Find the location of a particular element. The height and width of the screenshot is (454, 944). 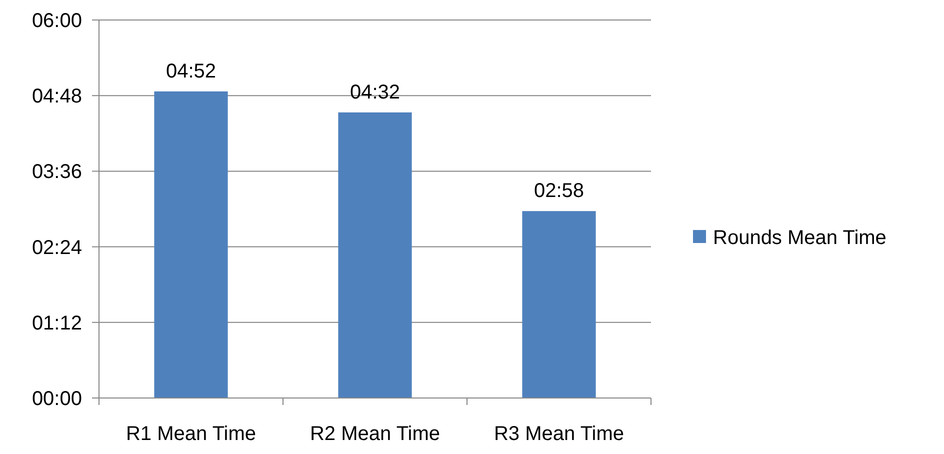

data-label: 02:58 is located at coordinates (559, 191).